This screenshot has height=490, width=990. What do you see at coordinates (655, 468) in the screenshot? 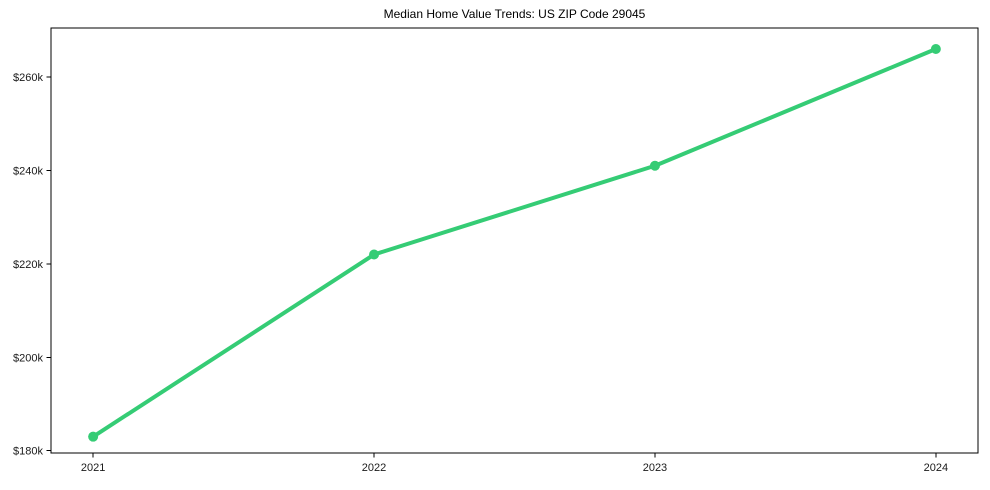
I see `x-tick-label: 2023` at bounding box center [655, 468].